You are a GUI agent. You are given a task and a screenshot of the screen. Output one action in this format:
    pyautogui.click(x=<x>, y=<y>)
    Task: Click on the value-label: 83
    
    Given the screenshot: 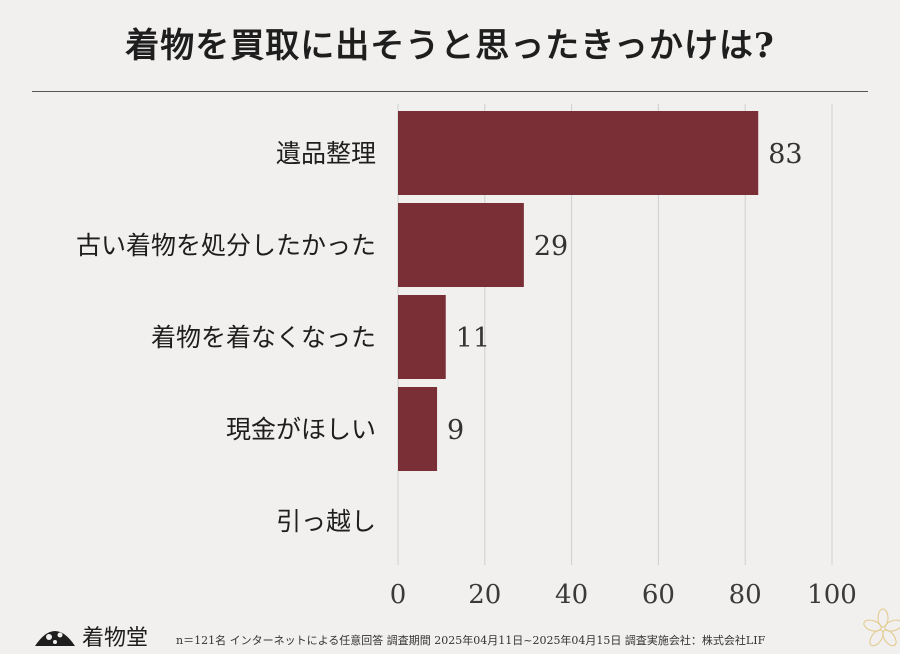 What is the action you would take?
    pyautogui.click(x=785, y=154)
    